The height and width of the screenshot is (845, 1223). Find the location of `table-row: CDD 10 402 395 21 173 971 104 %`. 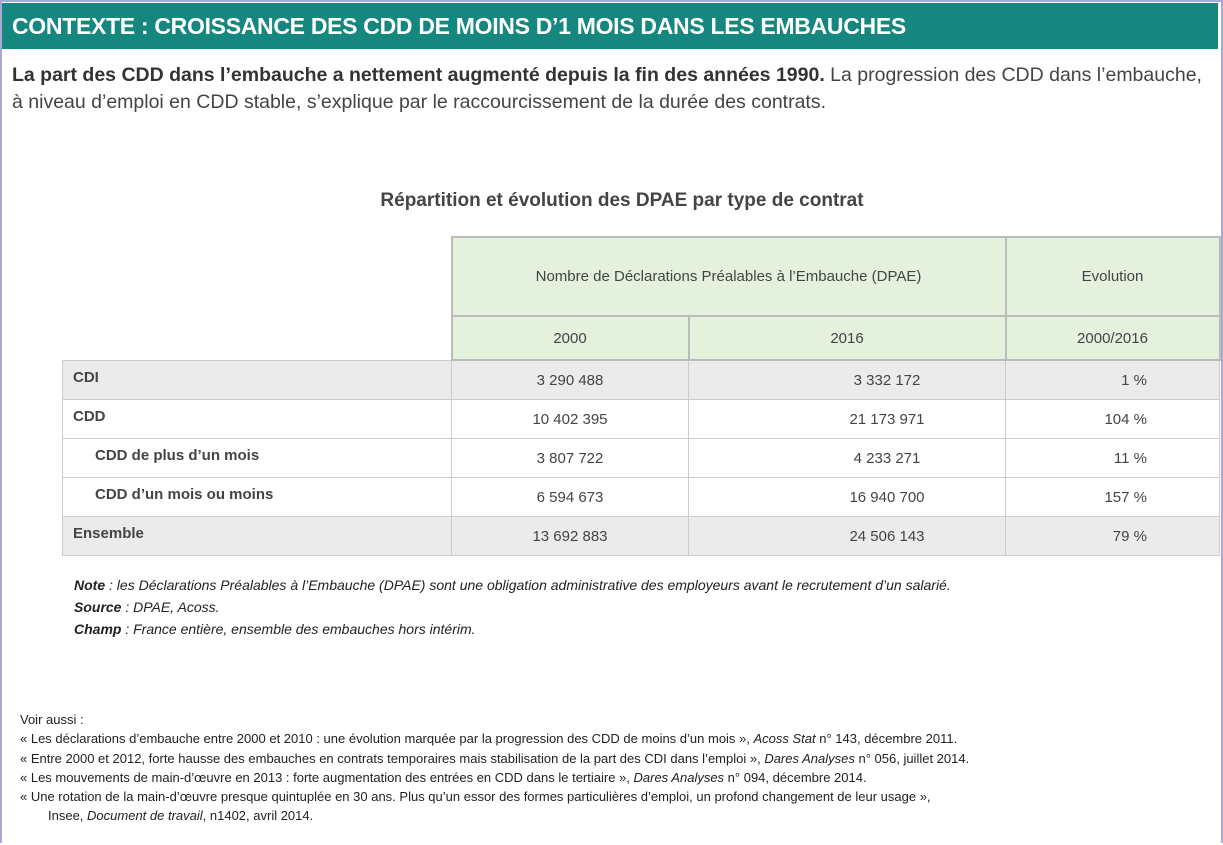

table-row: CDD 10 402 395 21 173 971 104 % is located at coordinates (641, 419).